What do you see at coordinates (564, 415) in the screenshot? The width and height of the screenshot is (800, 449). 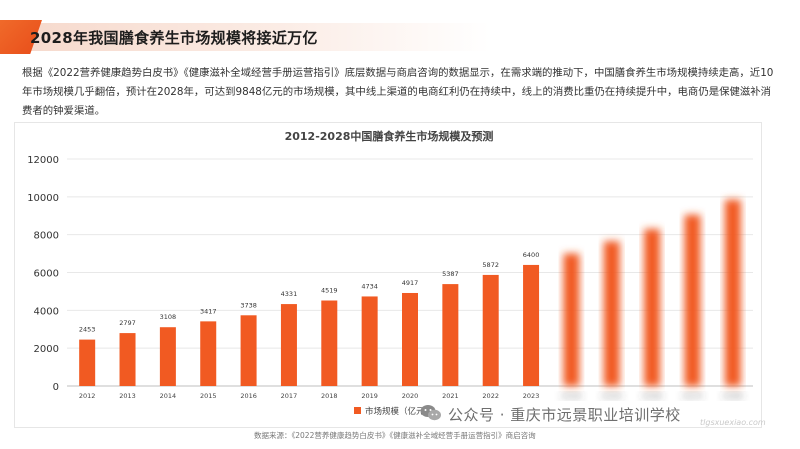 I see `watermark-text: 公众号 · 重庆市远景职业培训学校` at bounding box center [564, 415].